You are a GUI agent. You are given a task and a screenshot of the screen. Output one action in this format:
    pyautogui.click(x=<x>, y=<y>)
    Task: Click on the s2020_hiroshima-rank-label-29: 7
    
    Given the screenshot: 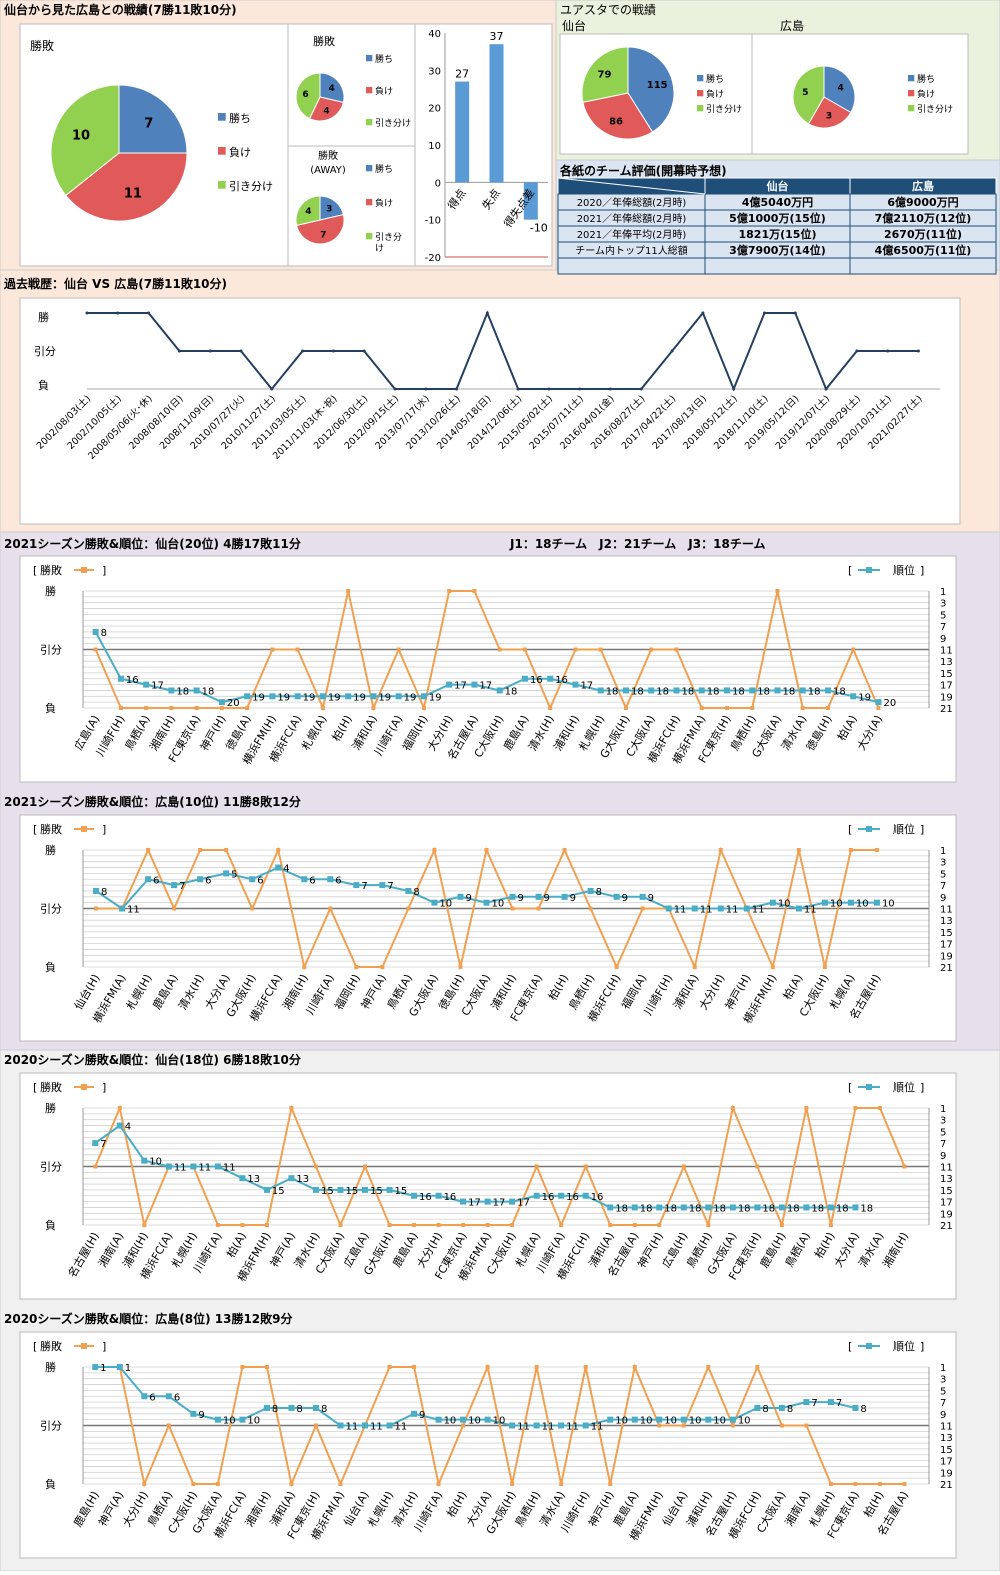 What is the action you would take?
    pyautogui.click(x=814, y=1403)
    